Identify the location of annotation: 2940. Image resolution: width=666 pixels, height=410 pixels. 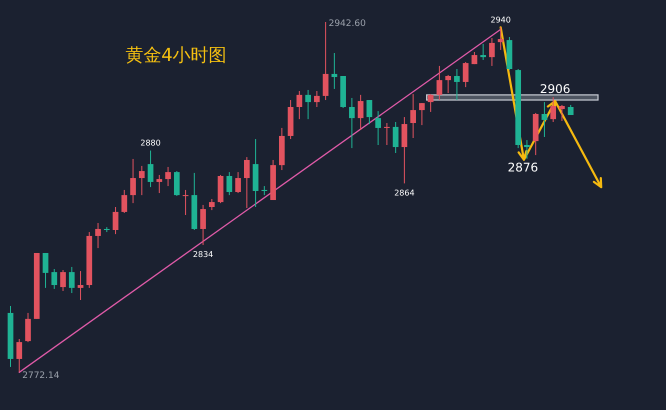
(500, 19).